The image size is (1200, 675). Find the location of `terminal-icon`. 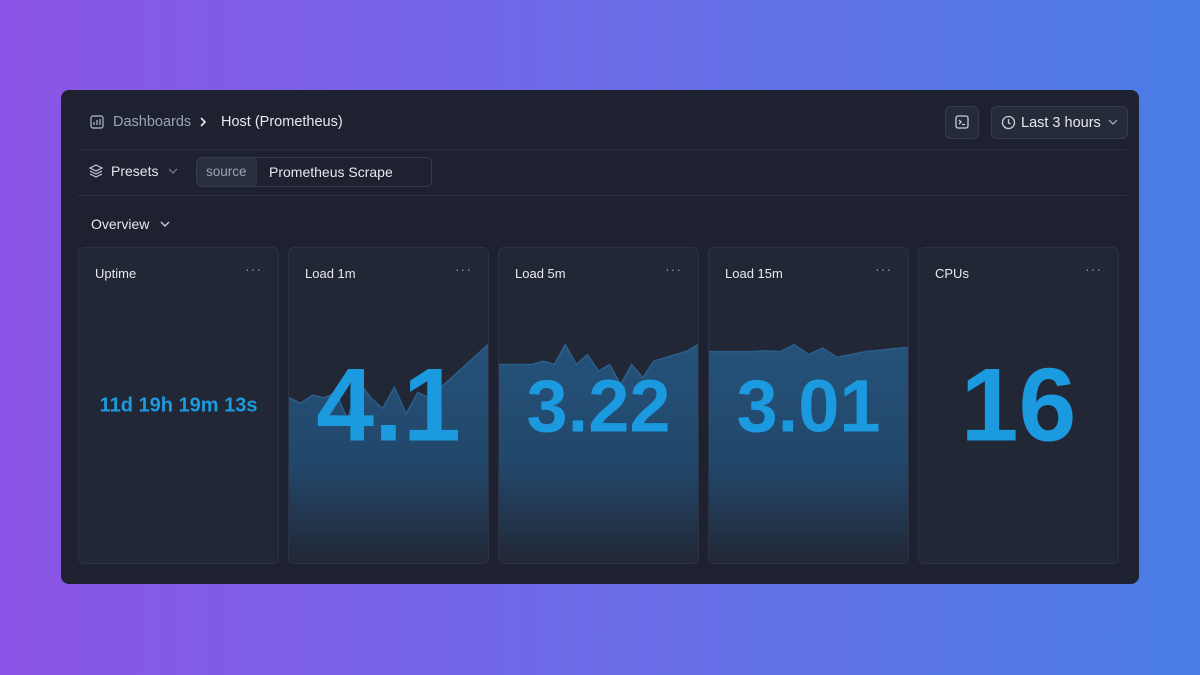

terminal-icon is located at coordinates (962, 122).